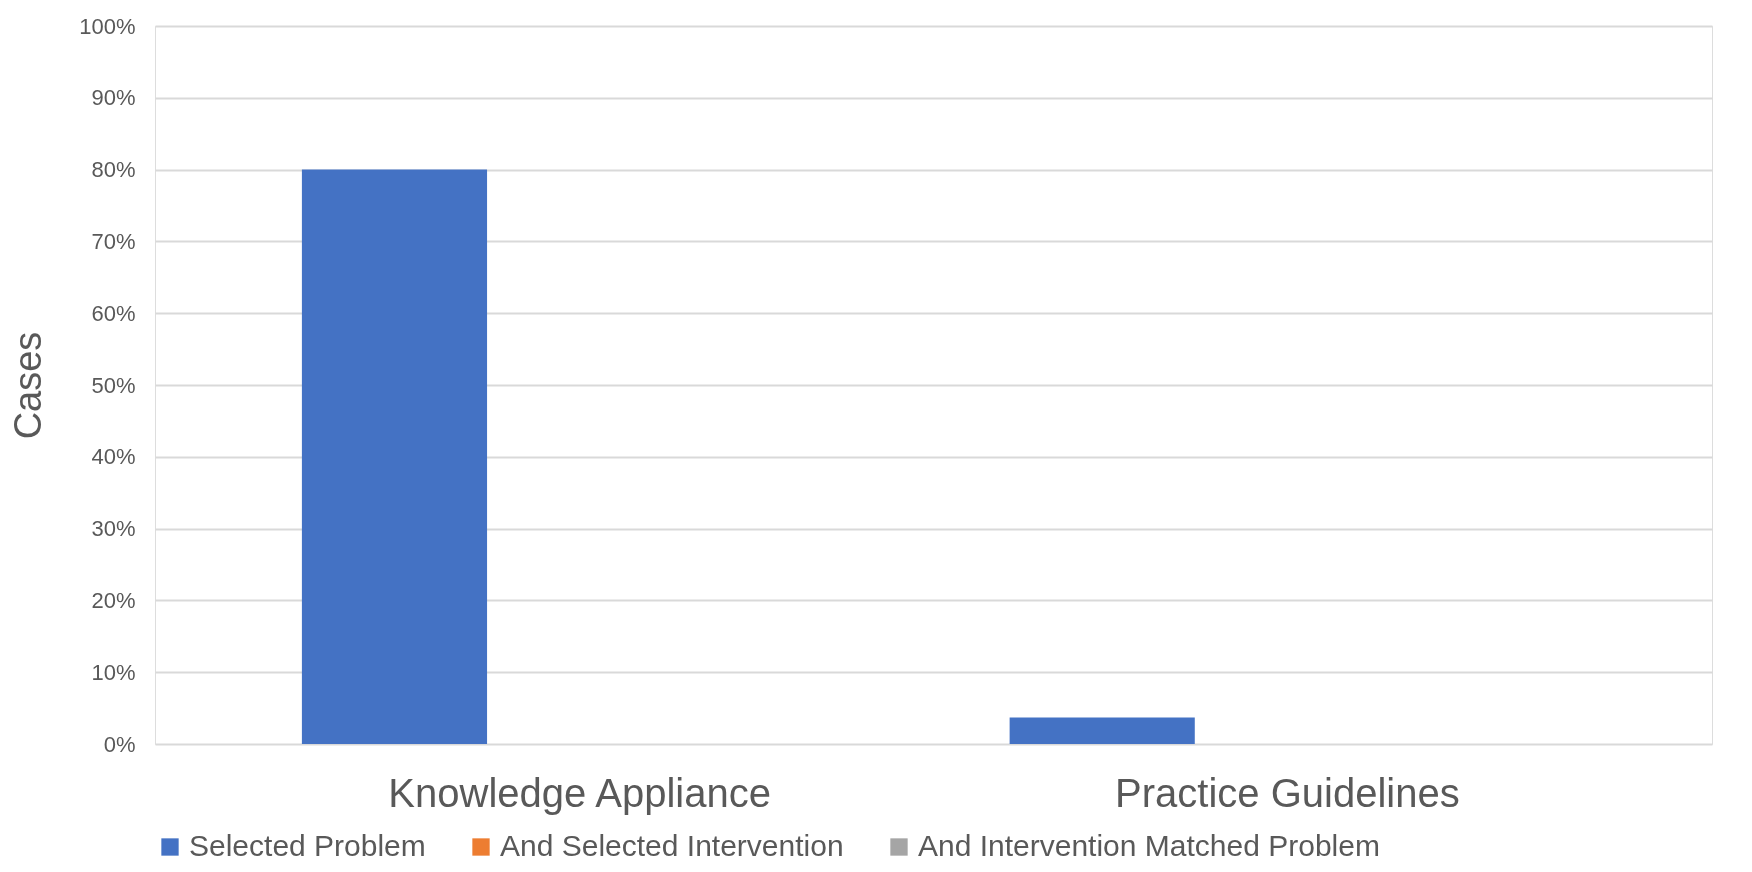 The height and width of the screenshot is (872, 1752). I want to click on y-tick-label: 80%, so click(113, 170).